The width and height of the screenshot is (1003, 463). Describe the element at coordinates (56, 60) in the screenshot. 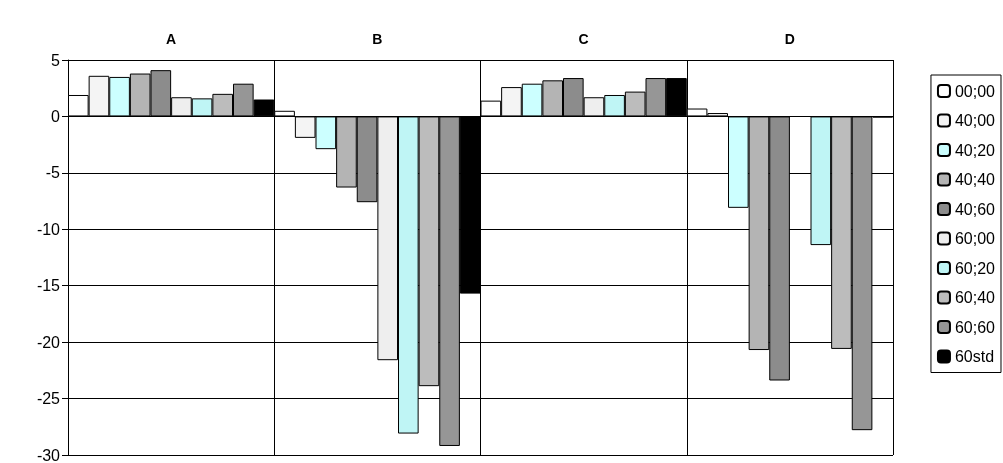

I see `y-tick-label: 5` at that location.